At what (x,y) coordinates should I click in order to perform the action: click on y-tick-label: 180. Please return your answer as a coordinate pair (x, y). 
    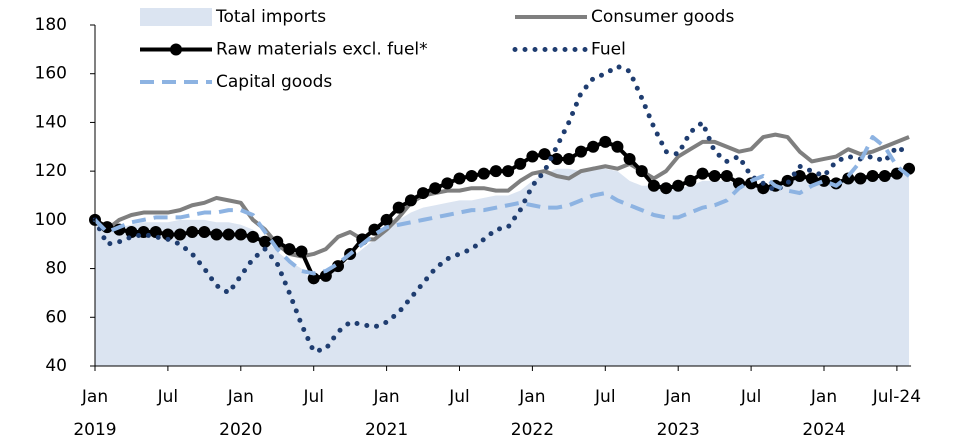
    Looking at the image, I should click on (51, 25).